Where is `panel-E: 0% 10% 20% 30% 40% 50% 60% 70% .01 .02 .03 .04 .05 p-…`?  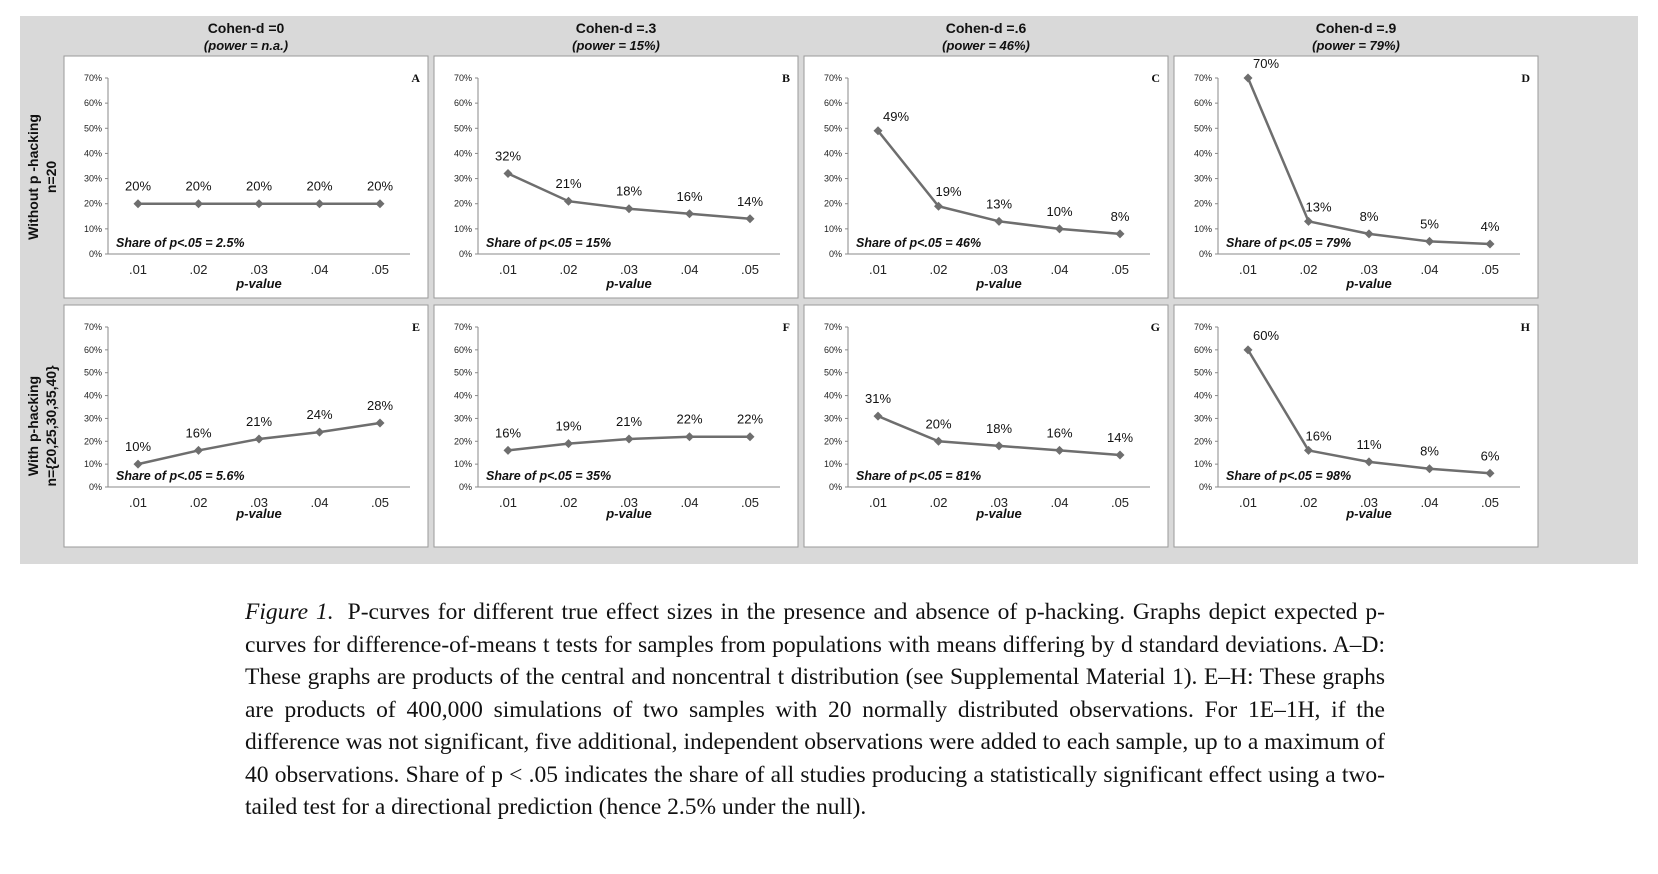
panel-E: 0% 10% 20% 30% 40% 50% 60% 70% .01 .02 .03 .04 .05 p-… is located at coordinates (246, 426).